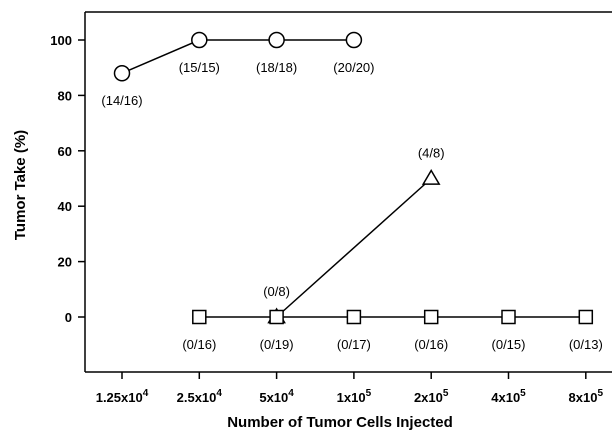 The image size is (613, 435). I want to click on x-axis-label: Number of Tumor Cells Injected, so click(340, 422).